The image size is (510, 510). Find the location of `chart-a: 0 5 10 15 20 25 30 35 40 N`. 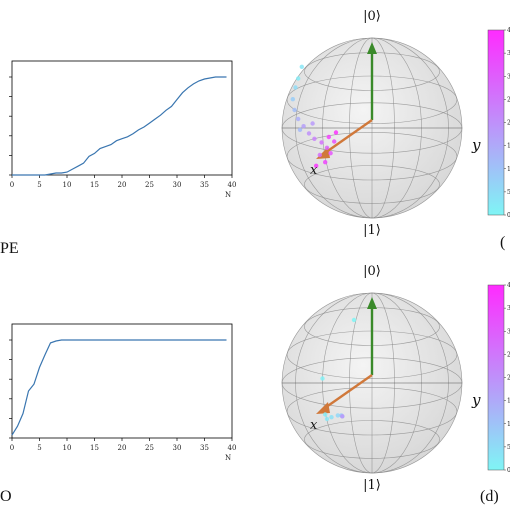

chart-a: 0 5 10 15 20 25 30 35 40 N is located at coordinates (123, 129).